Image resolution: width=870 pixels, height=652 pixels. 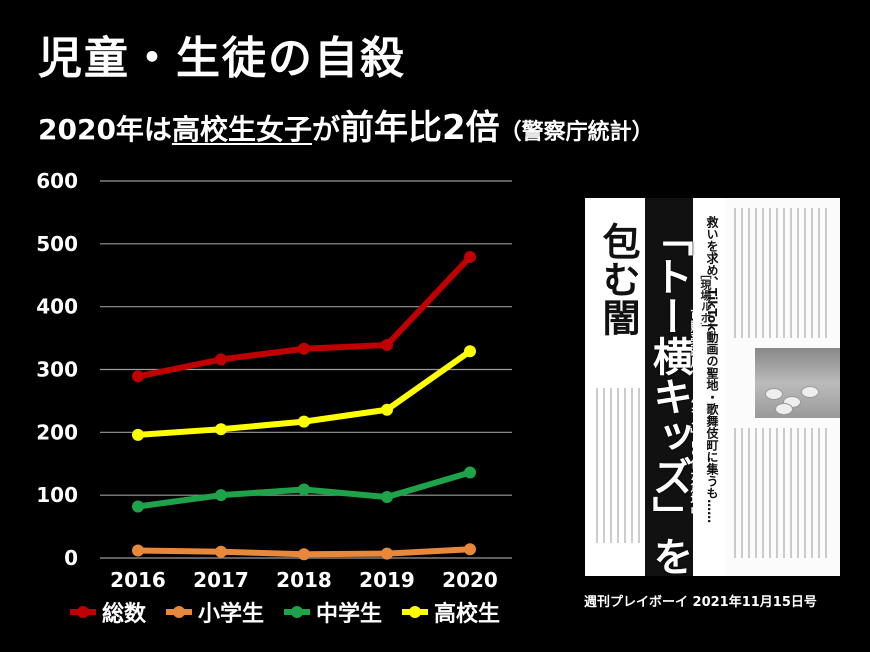 What do you see at coordinates (700, 602) in the screenshot?
I see `magazine-caption: 週刊プレイボーイ 2021年11月15日号` at bounding box center [700, 602].